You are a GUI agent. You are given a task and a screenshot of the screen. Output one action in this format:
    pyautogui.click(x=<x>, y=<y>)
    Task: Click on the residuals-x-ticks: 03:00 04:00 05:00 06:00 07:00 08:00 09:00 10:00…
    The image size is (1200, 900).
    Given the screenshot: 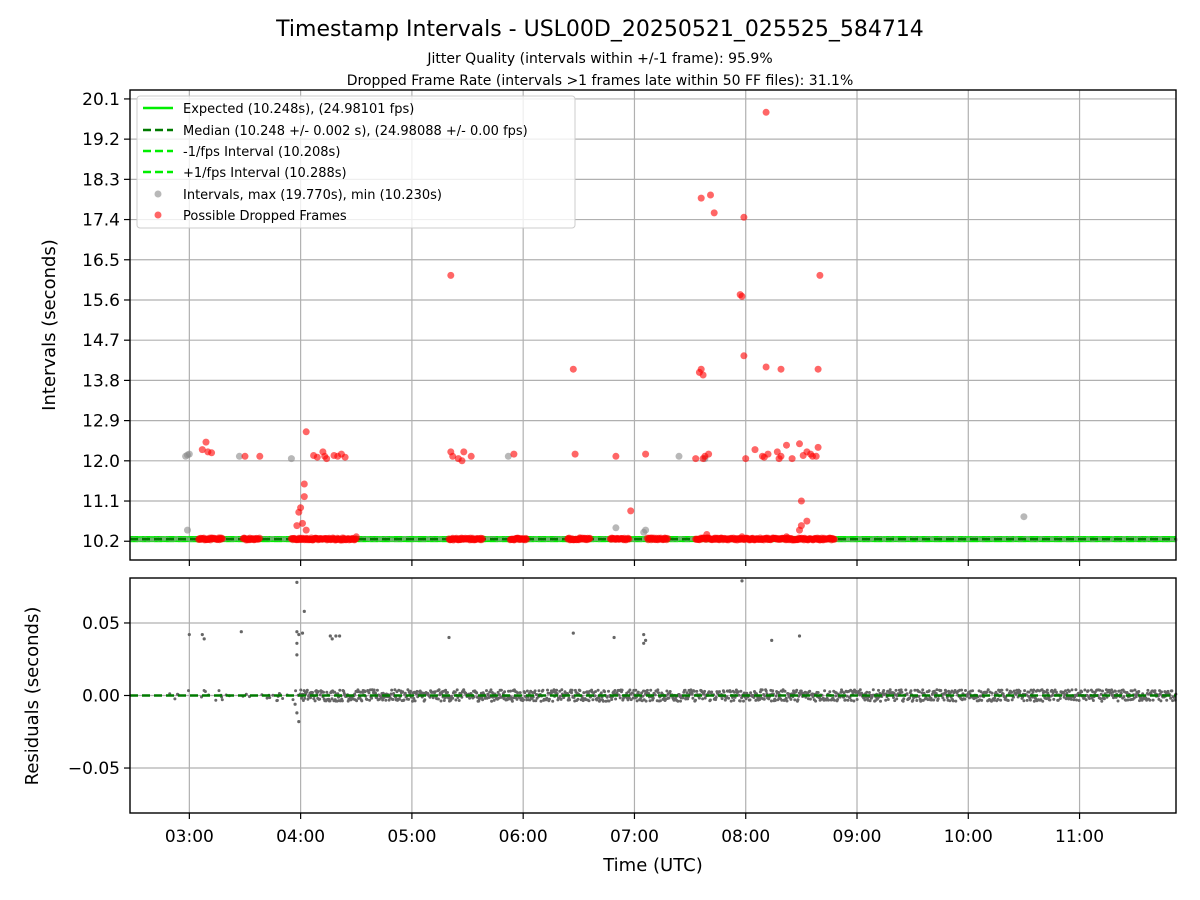 What is the action you would take?
    pyautogui.click(x=634, y=830)
    